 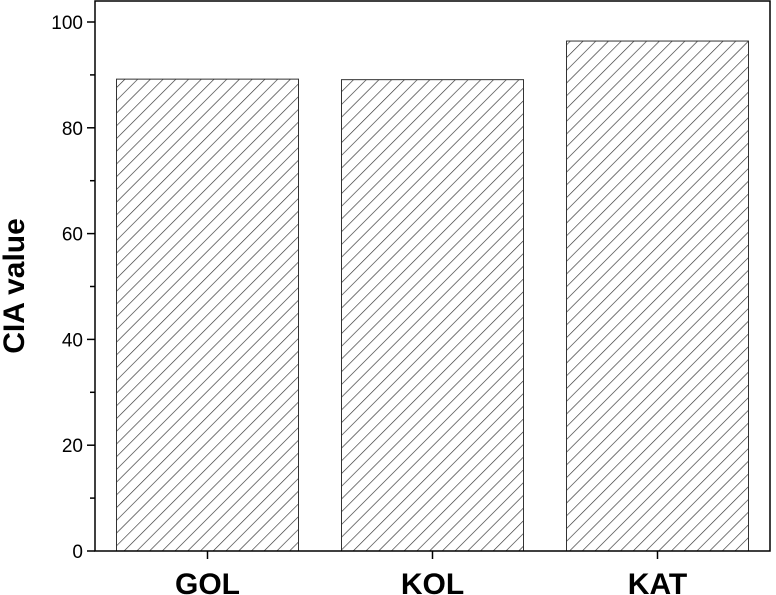 What do you see at coordinates (207, 581) in the screenshot?
I see `x-category-label: GOL` at bounding box center [207, 581].